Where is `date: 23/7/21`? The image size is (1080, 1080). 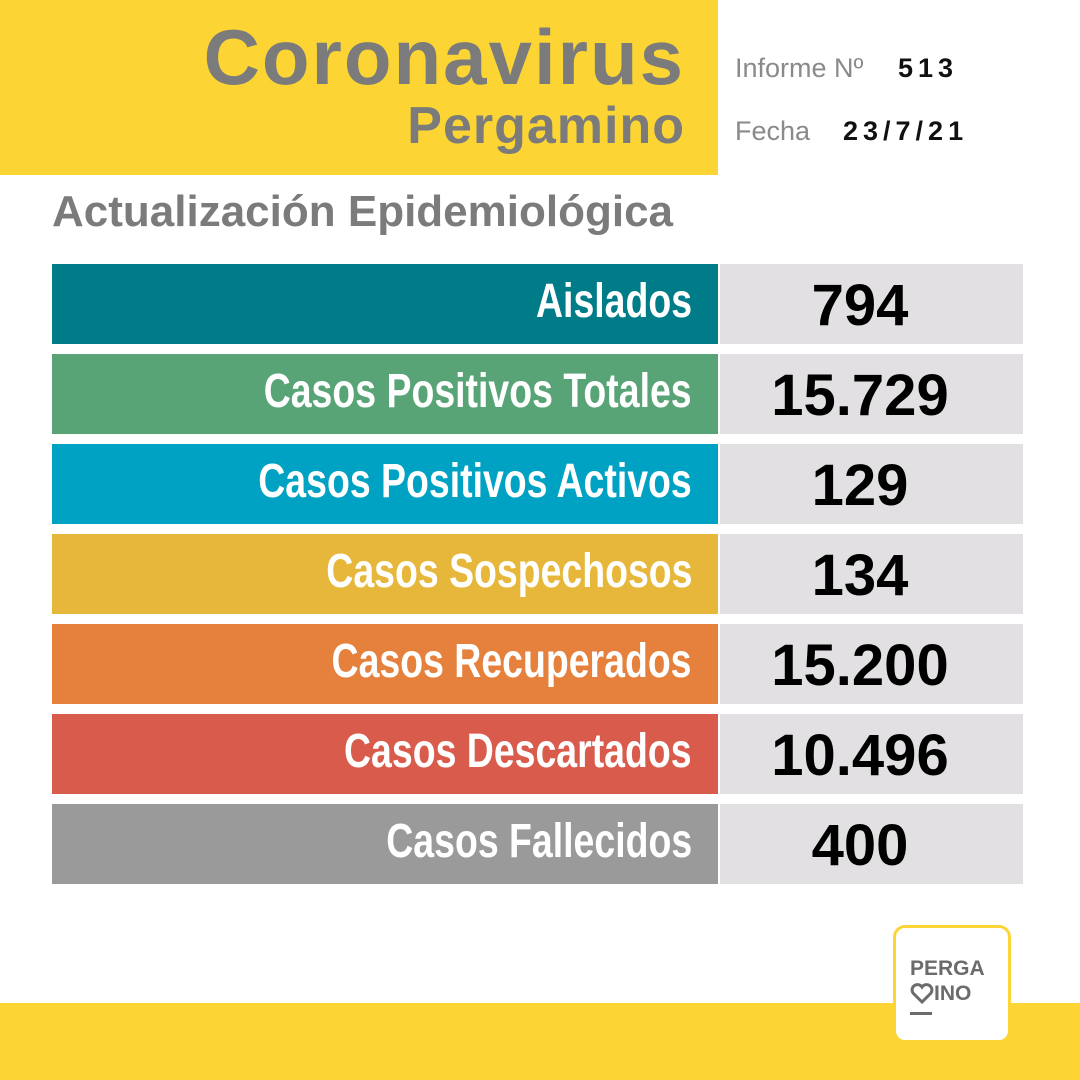
date: 23/7/21 is located at coordinates (906, 131).